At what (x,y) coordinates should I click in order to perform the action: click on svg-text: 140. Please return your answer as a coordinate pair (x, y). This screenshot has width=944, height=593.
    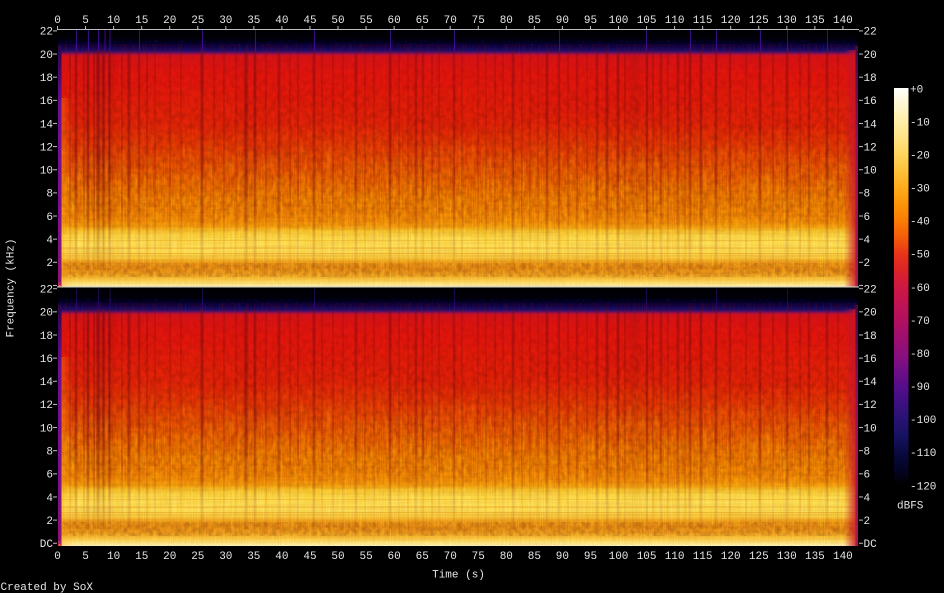
    Looking at the image, I should click on (843, 21).